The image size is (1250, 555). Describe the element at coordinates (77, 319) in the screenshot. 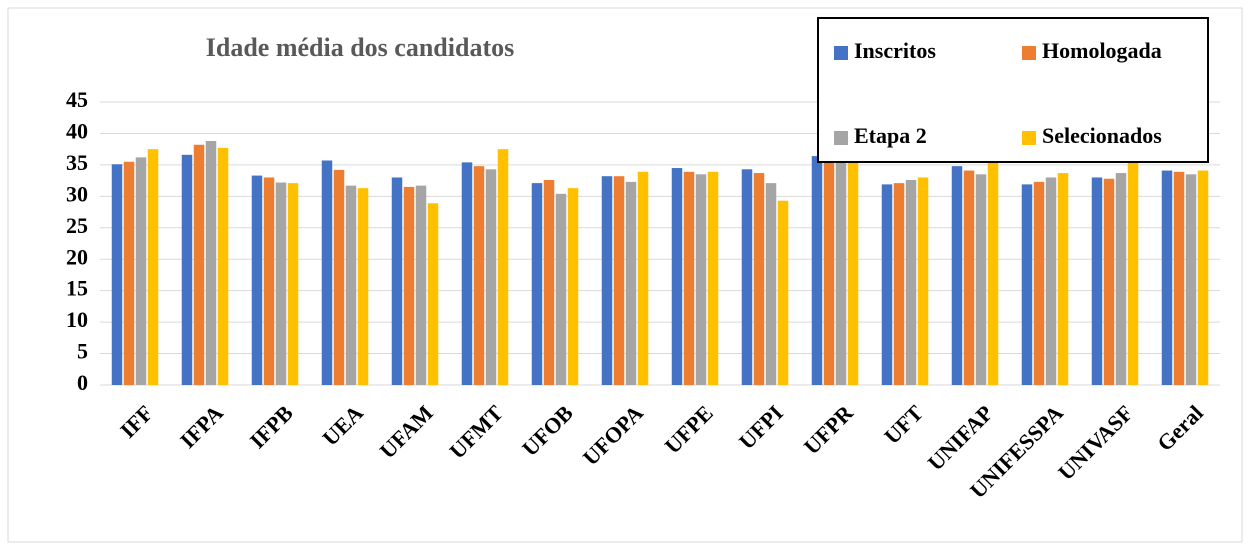

I see `y-tick-label: 10` at that location.